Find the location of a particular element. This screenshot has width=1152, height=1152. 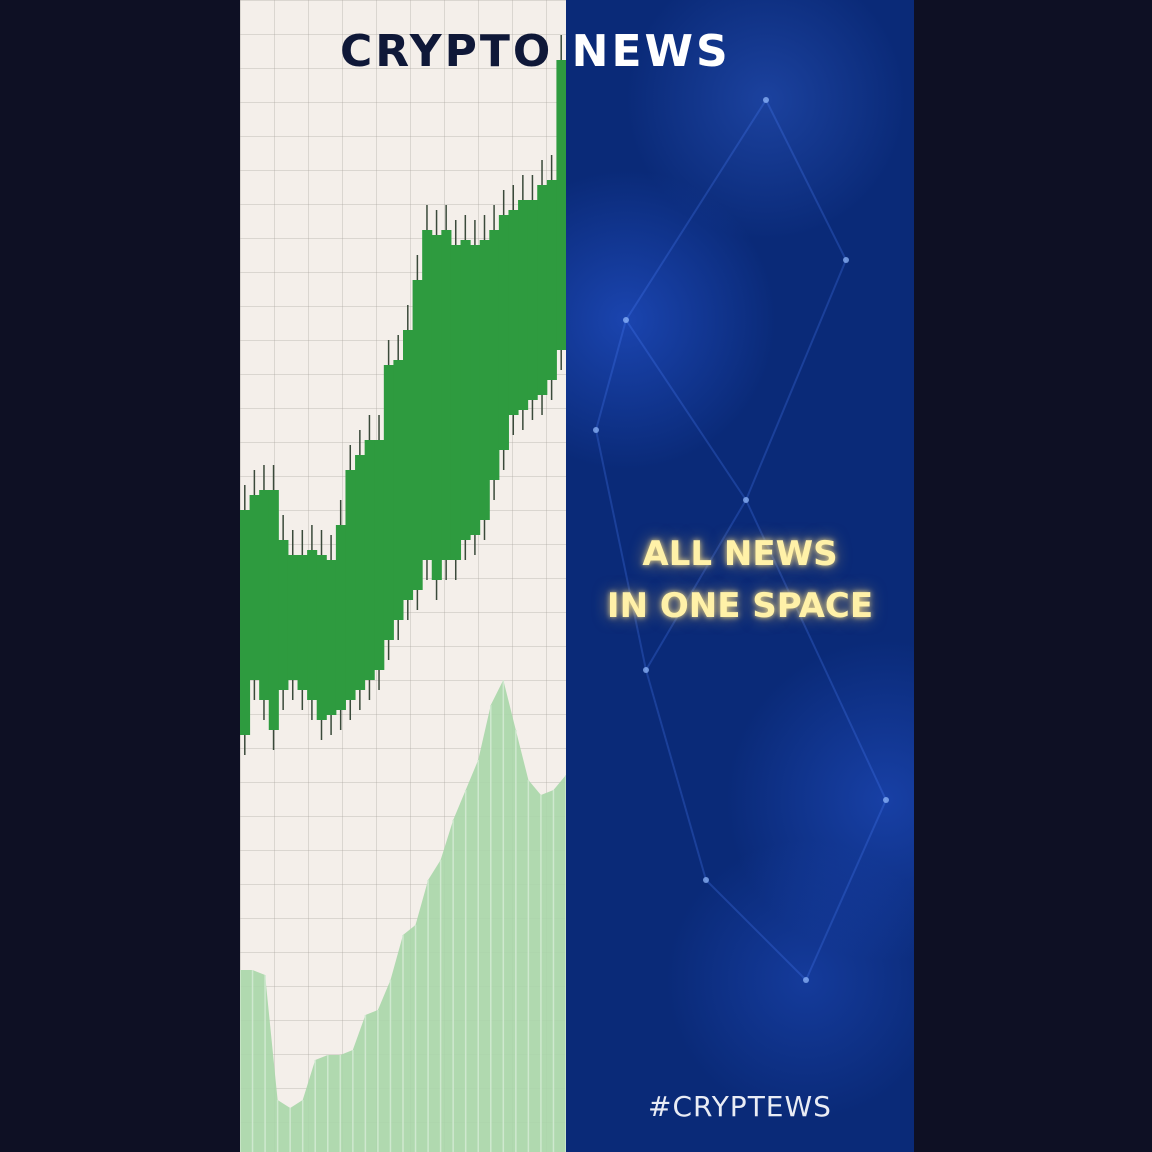

title-crypto: CRYPTO is located at coordinates (447, 51).